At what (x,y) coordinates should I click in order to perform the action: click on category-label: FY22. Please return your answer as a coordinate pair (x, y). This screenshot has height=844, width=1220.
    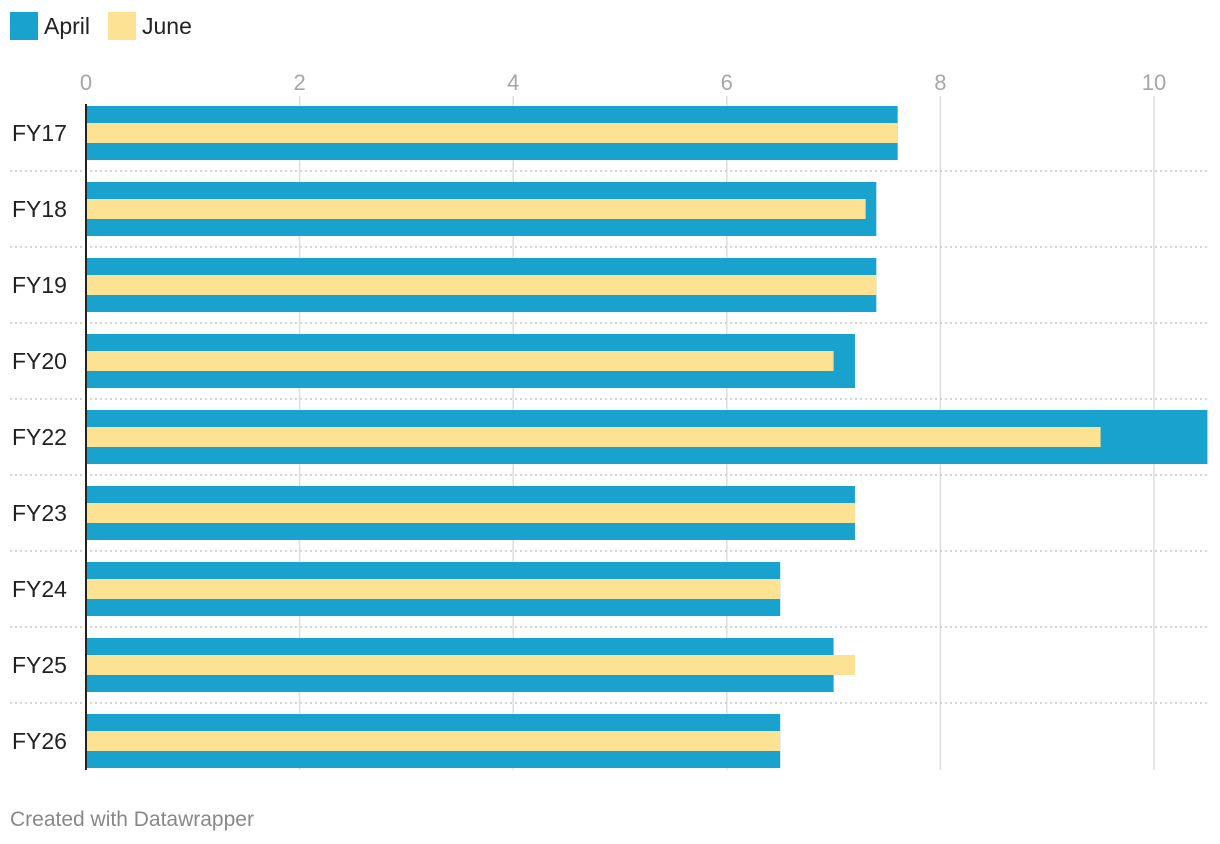
    Looking at the image, I should click on (39, 437).